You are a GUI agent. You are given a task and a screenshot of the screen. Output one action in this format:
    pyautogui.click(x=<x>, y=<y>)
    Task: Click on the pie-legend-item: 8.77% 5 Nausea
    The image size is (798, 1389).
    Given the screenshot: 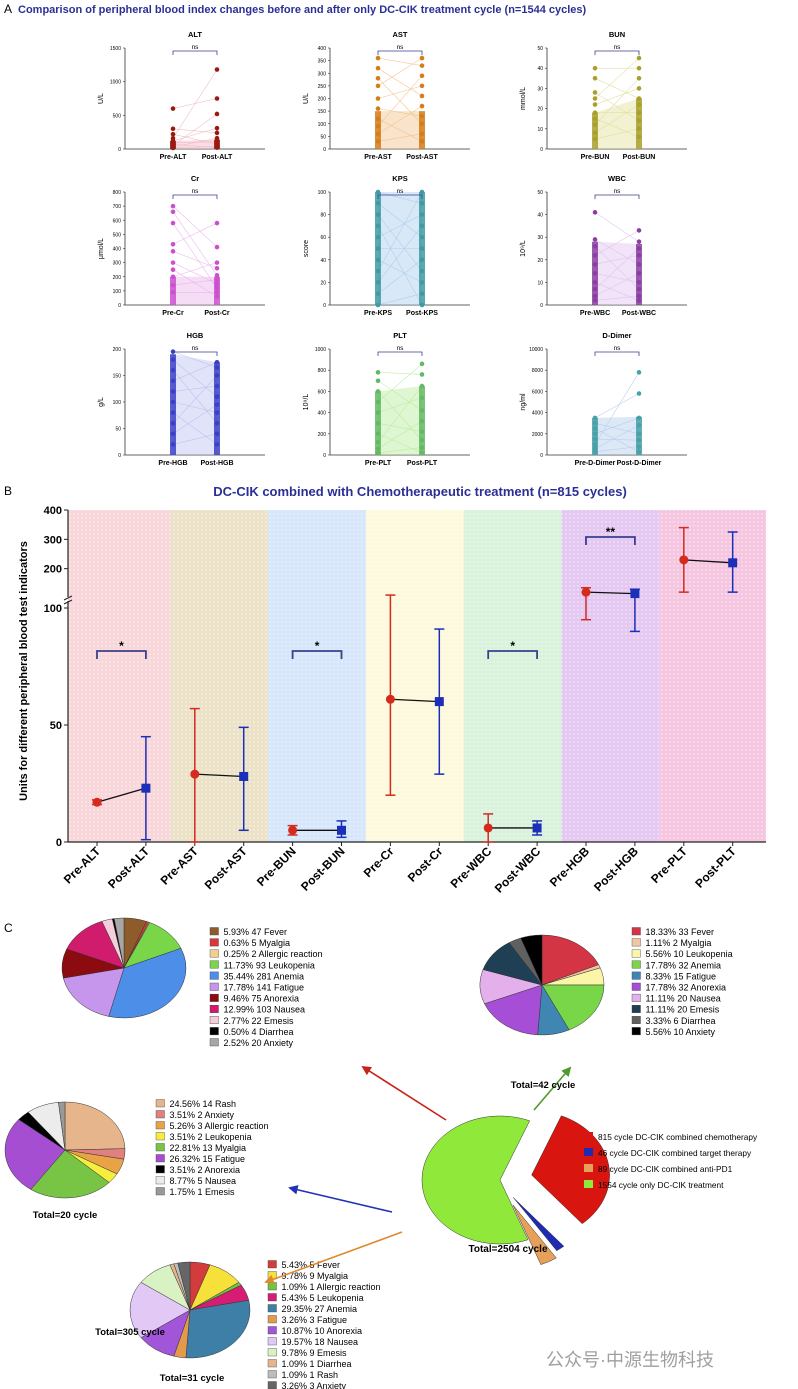 What is the action you would take?
    pyautogui.click(x=203, y=1181)
    